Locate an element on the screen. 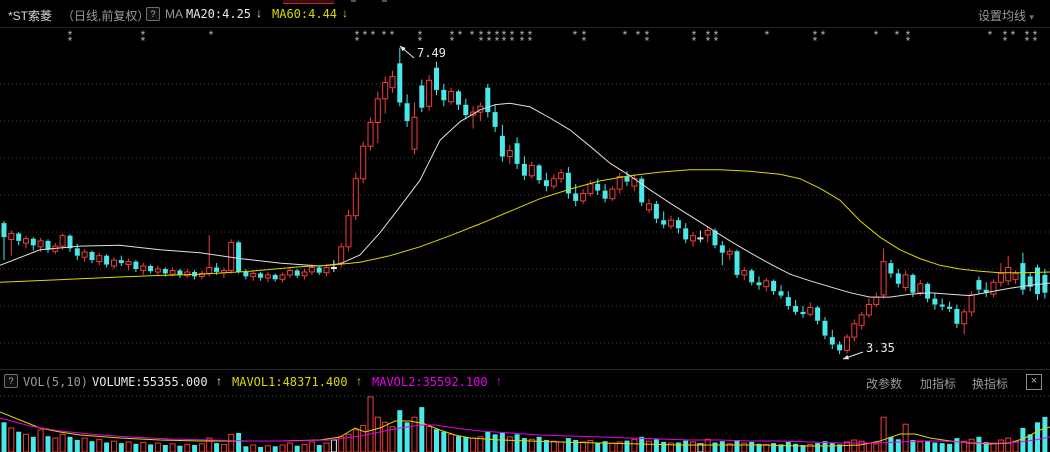  ma-settings-label: 设置均线 is located at coordinates (1002, 16).